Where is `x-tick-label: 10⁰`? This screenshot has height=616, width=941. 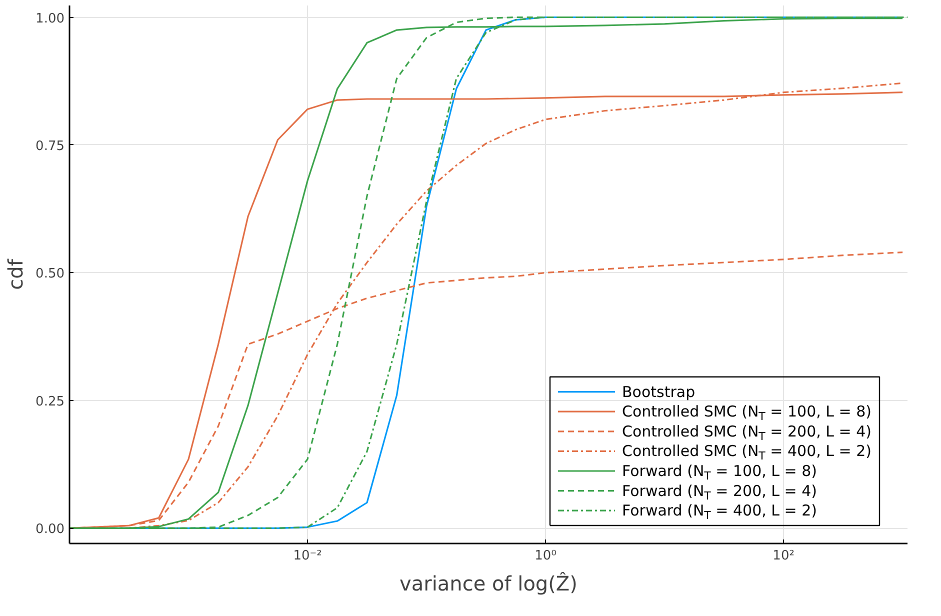 x-tick-label: 10⁰ is located at coordinates (545, 556).